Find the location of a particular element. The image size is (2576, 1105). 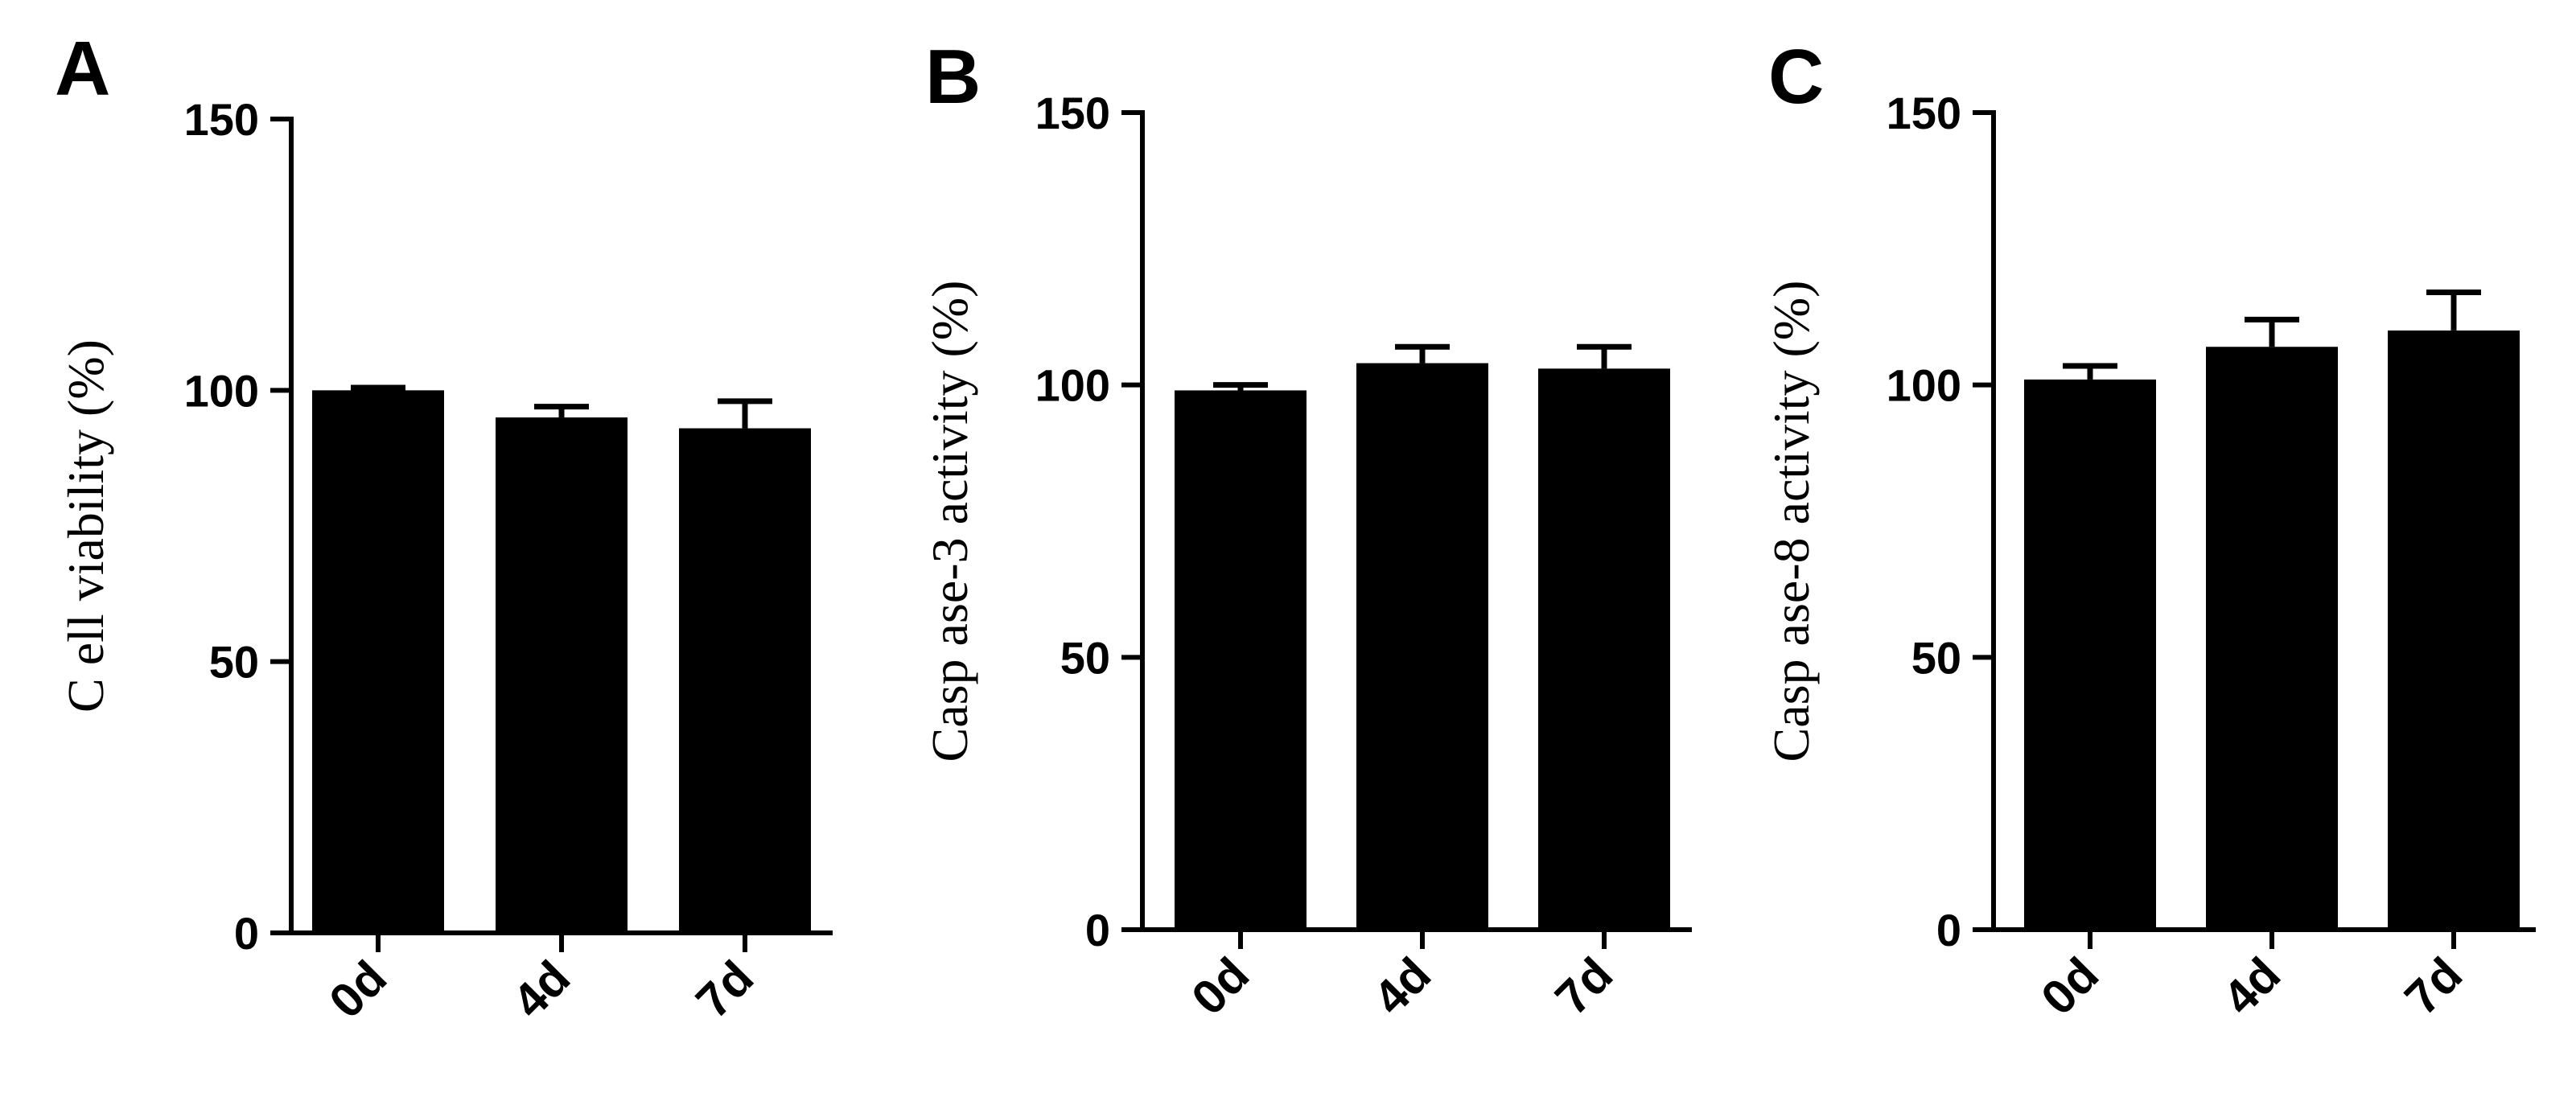

y-axis-label: Casp ase-3 activity (%) is located at coordinates (949, 521).